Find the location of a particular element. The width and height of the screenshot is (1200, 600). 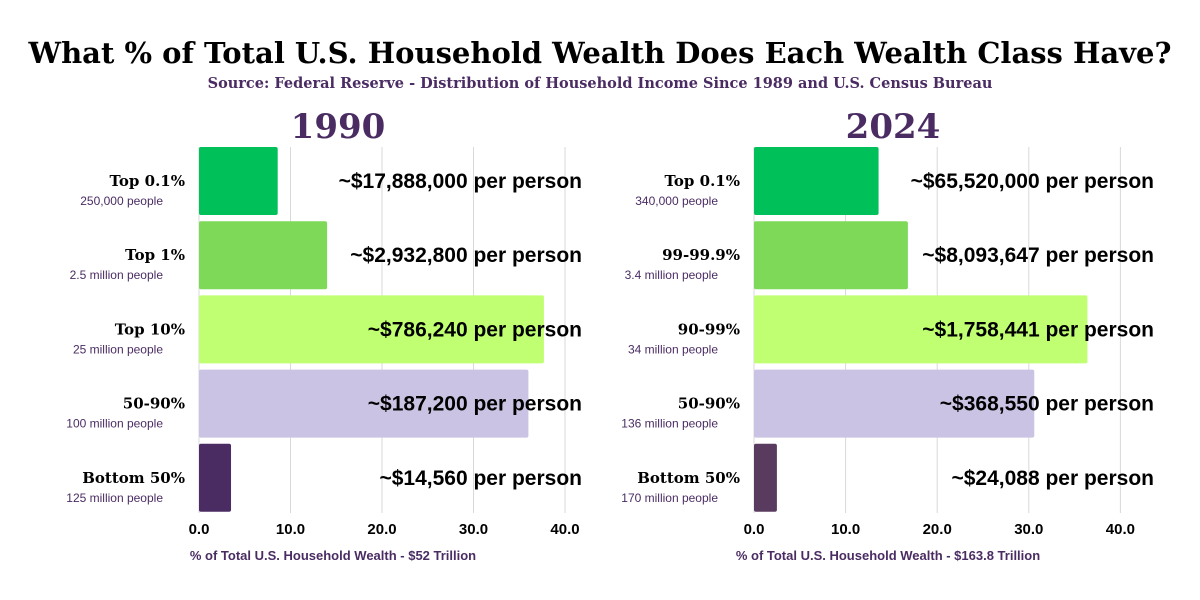

chart-title: 2024 is located at coordinates (893, 127).